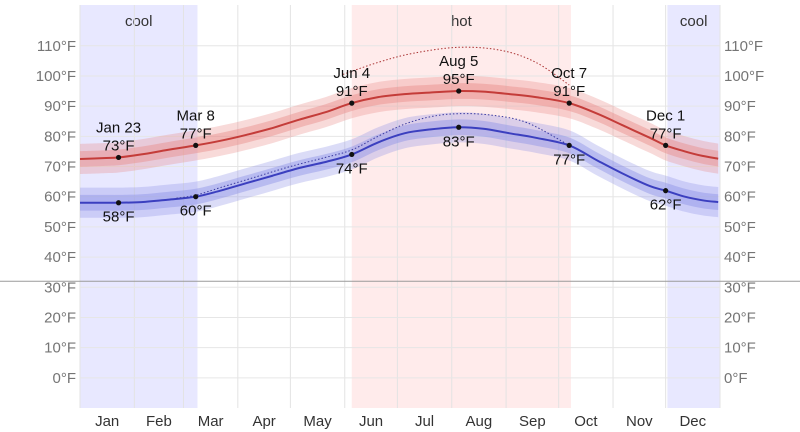  What do you see at coordinates (462, 21) in the screenshot?
I see `season-label-hot: hot` at bounding box center [462, 21].